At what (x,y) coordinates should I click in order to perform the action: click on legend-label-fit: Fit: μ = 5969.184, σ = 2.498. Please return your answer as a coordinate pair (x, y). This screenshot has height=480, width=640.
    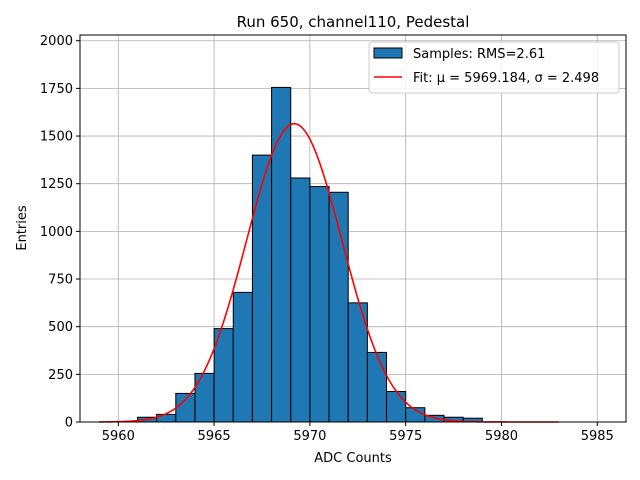
    Looking at the image, I should click on (506, 78).